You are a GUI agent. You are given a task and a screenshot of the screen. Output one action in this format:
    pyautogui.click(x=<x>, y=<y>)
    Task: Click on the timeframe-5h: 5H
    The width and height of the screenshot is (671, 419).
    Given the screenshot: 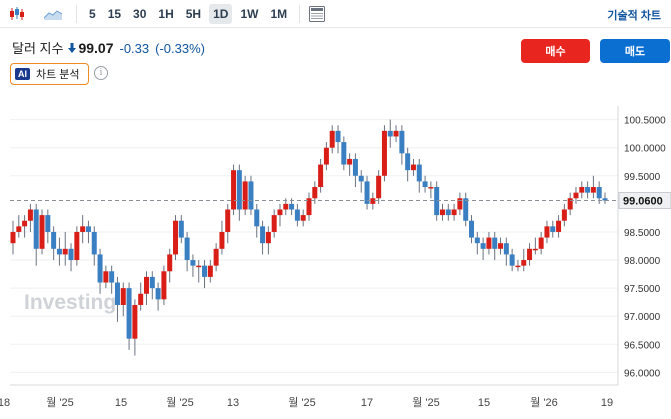 What is the action you would take?
    pyautogui.click(x=193, y=13)
    